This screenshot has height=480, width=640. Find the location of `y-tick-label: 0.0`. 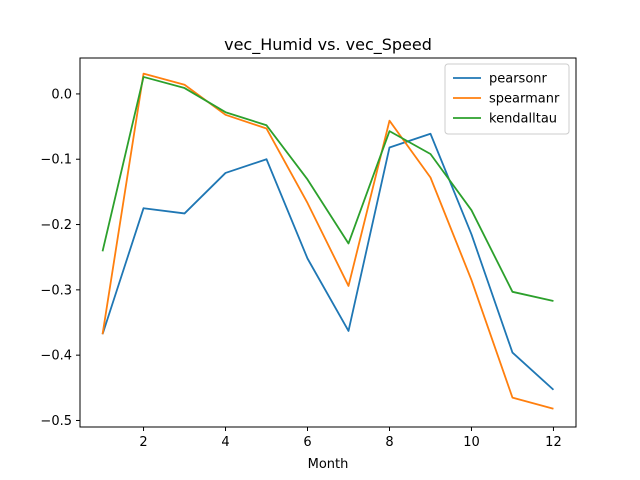

y-tick-label: 0.0 is located at coordinates (61, 94).